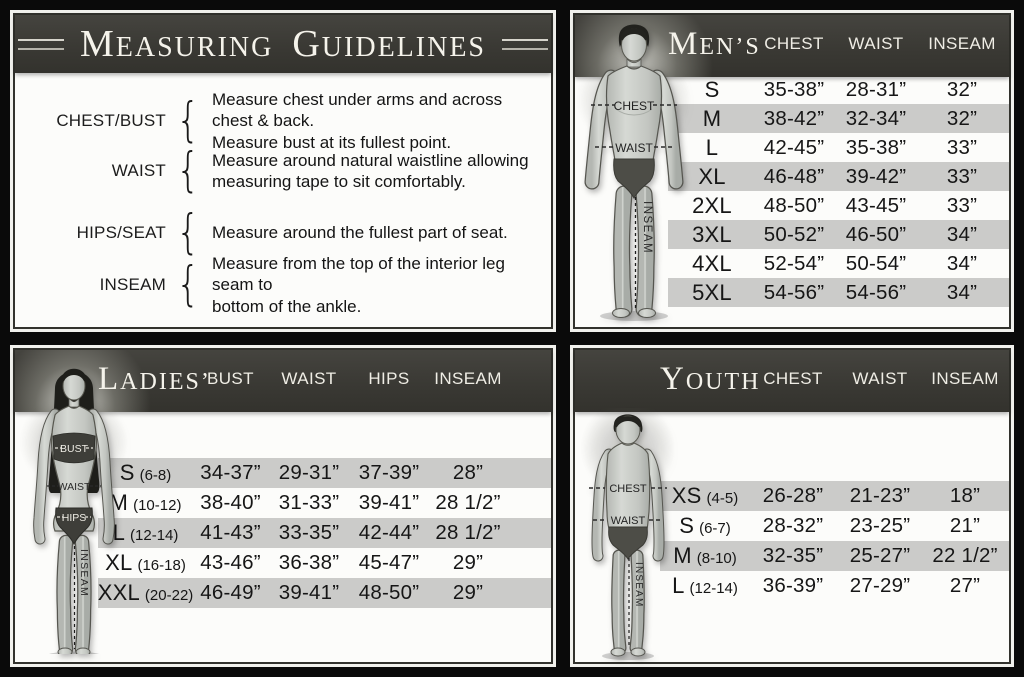  Describe the element at coordinates (826, 585) in the screenshot. I see `table-row: L (12-14) 36-39” 27-29” 27”` at that location.